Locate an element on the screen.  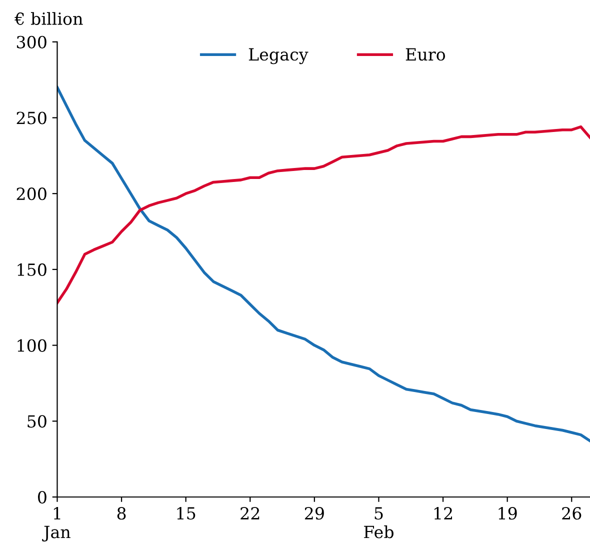
x-tick-label: 19 is located at coordinates (507, 513).